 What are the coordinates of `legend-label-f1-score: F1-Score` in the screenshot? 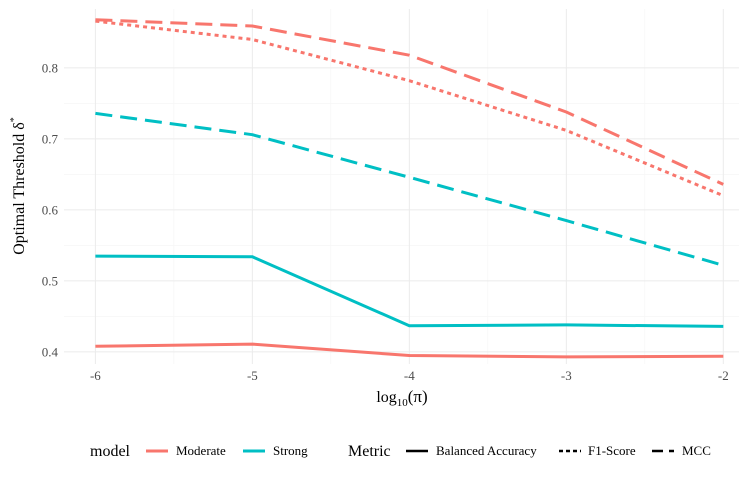 It's located at (612, 450).